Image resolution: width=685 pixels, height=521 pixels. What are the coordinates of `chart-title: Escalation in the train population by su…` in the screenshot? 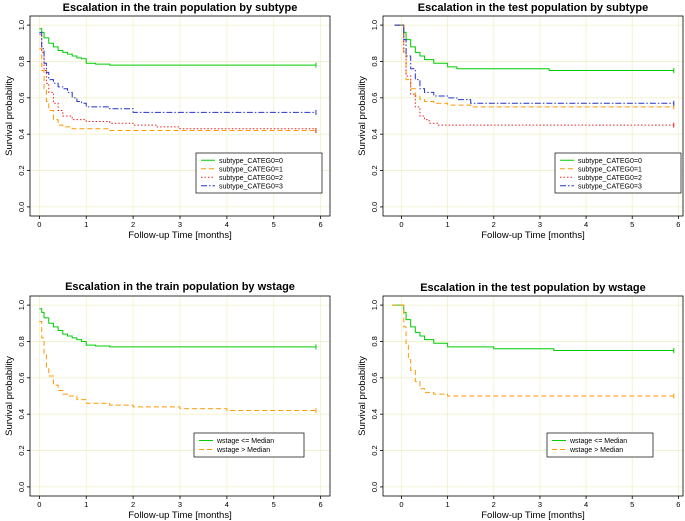 It's located at (180, 8).